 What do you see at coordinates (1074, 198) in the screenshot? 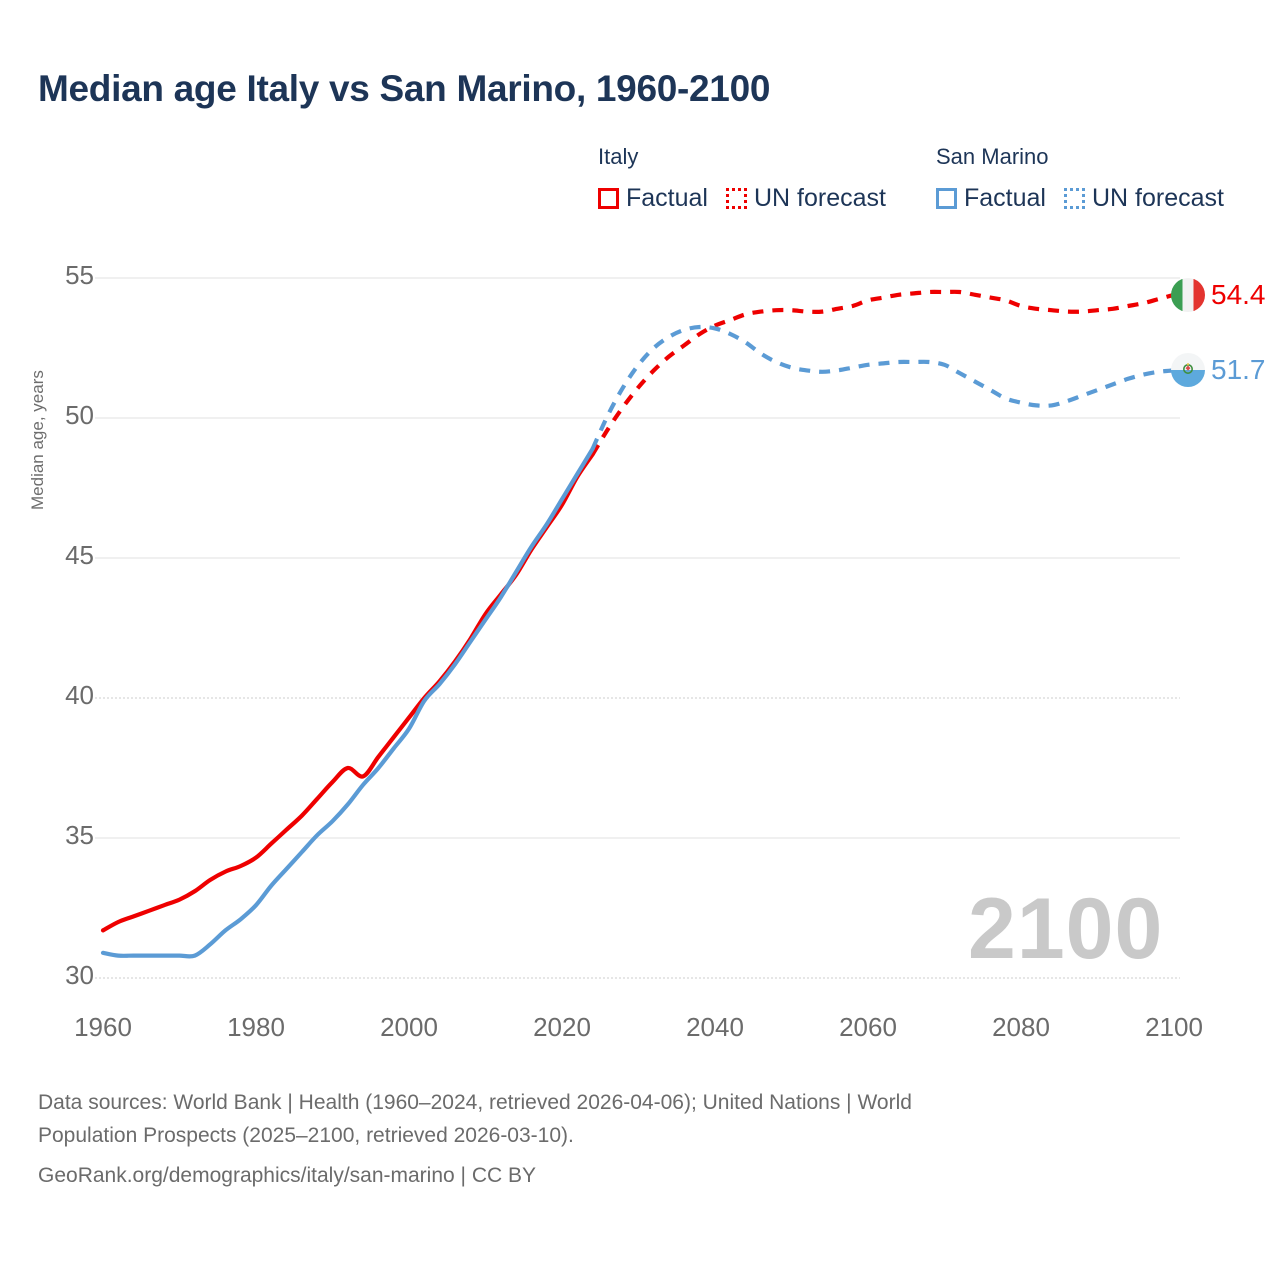
I see `legend-swatch-dotted-blue-icon` at bounding box center [1074, 198].